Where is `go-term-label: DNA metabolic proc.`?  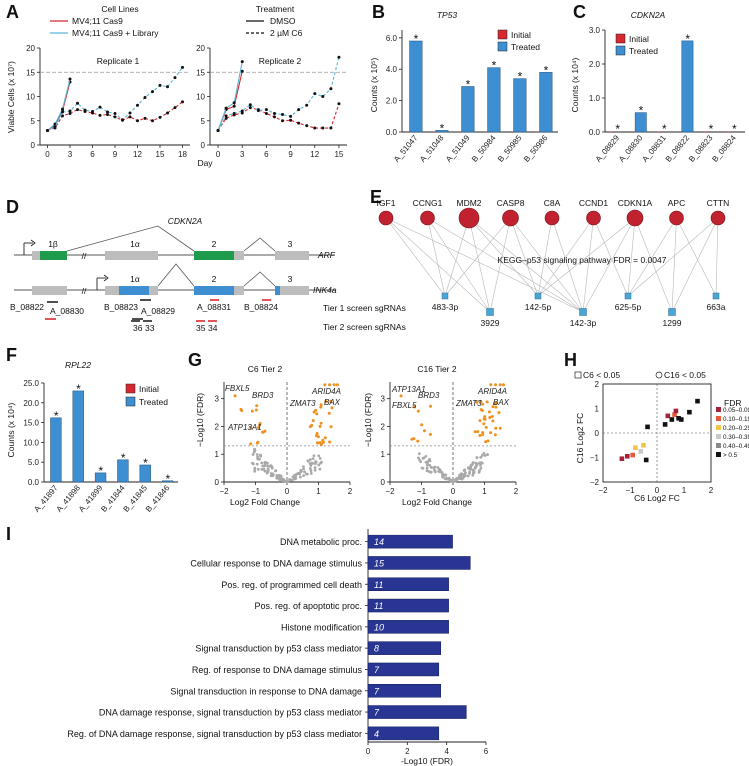
go-term-label: DNA metabolic proc. is located at coordinates (321, 542).